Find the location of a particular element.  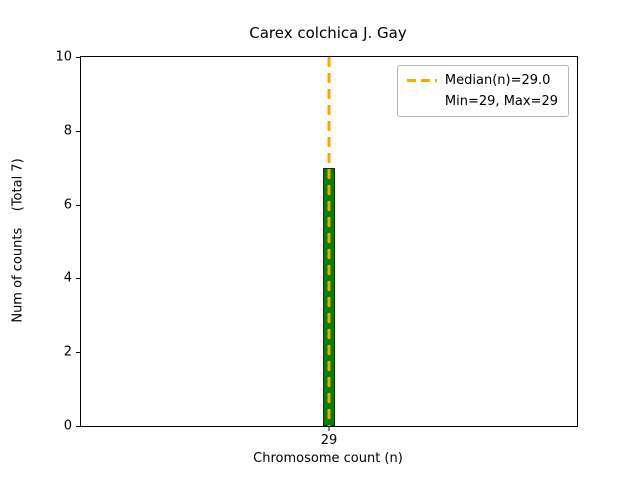

x-tick-label: 29 is located at coordinates (329, 440).